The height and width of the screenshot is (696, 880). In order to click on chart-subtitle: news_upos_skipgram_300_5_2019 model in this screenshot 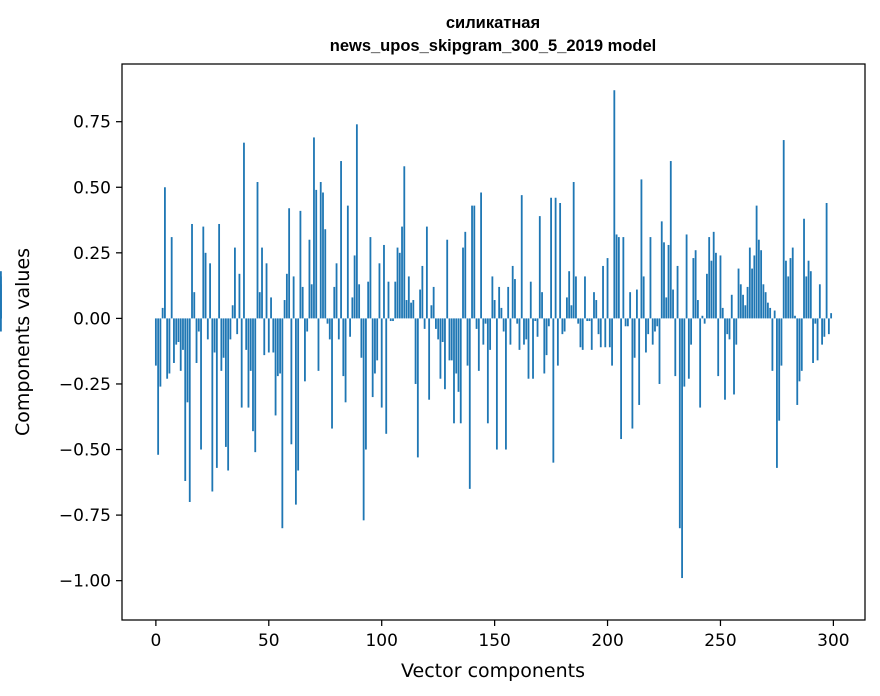, I will do `click(493, 46)`.